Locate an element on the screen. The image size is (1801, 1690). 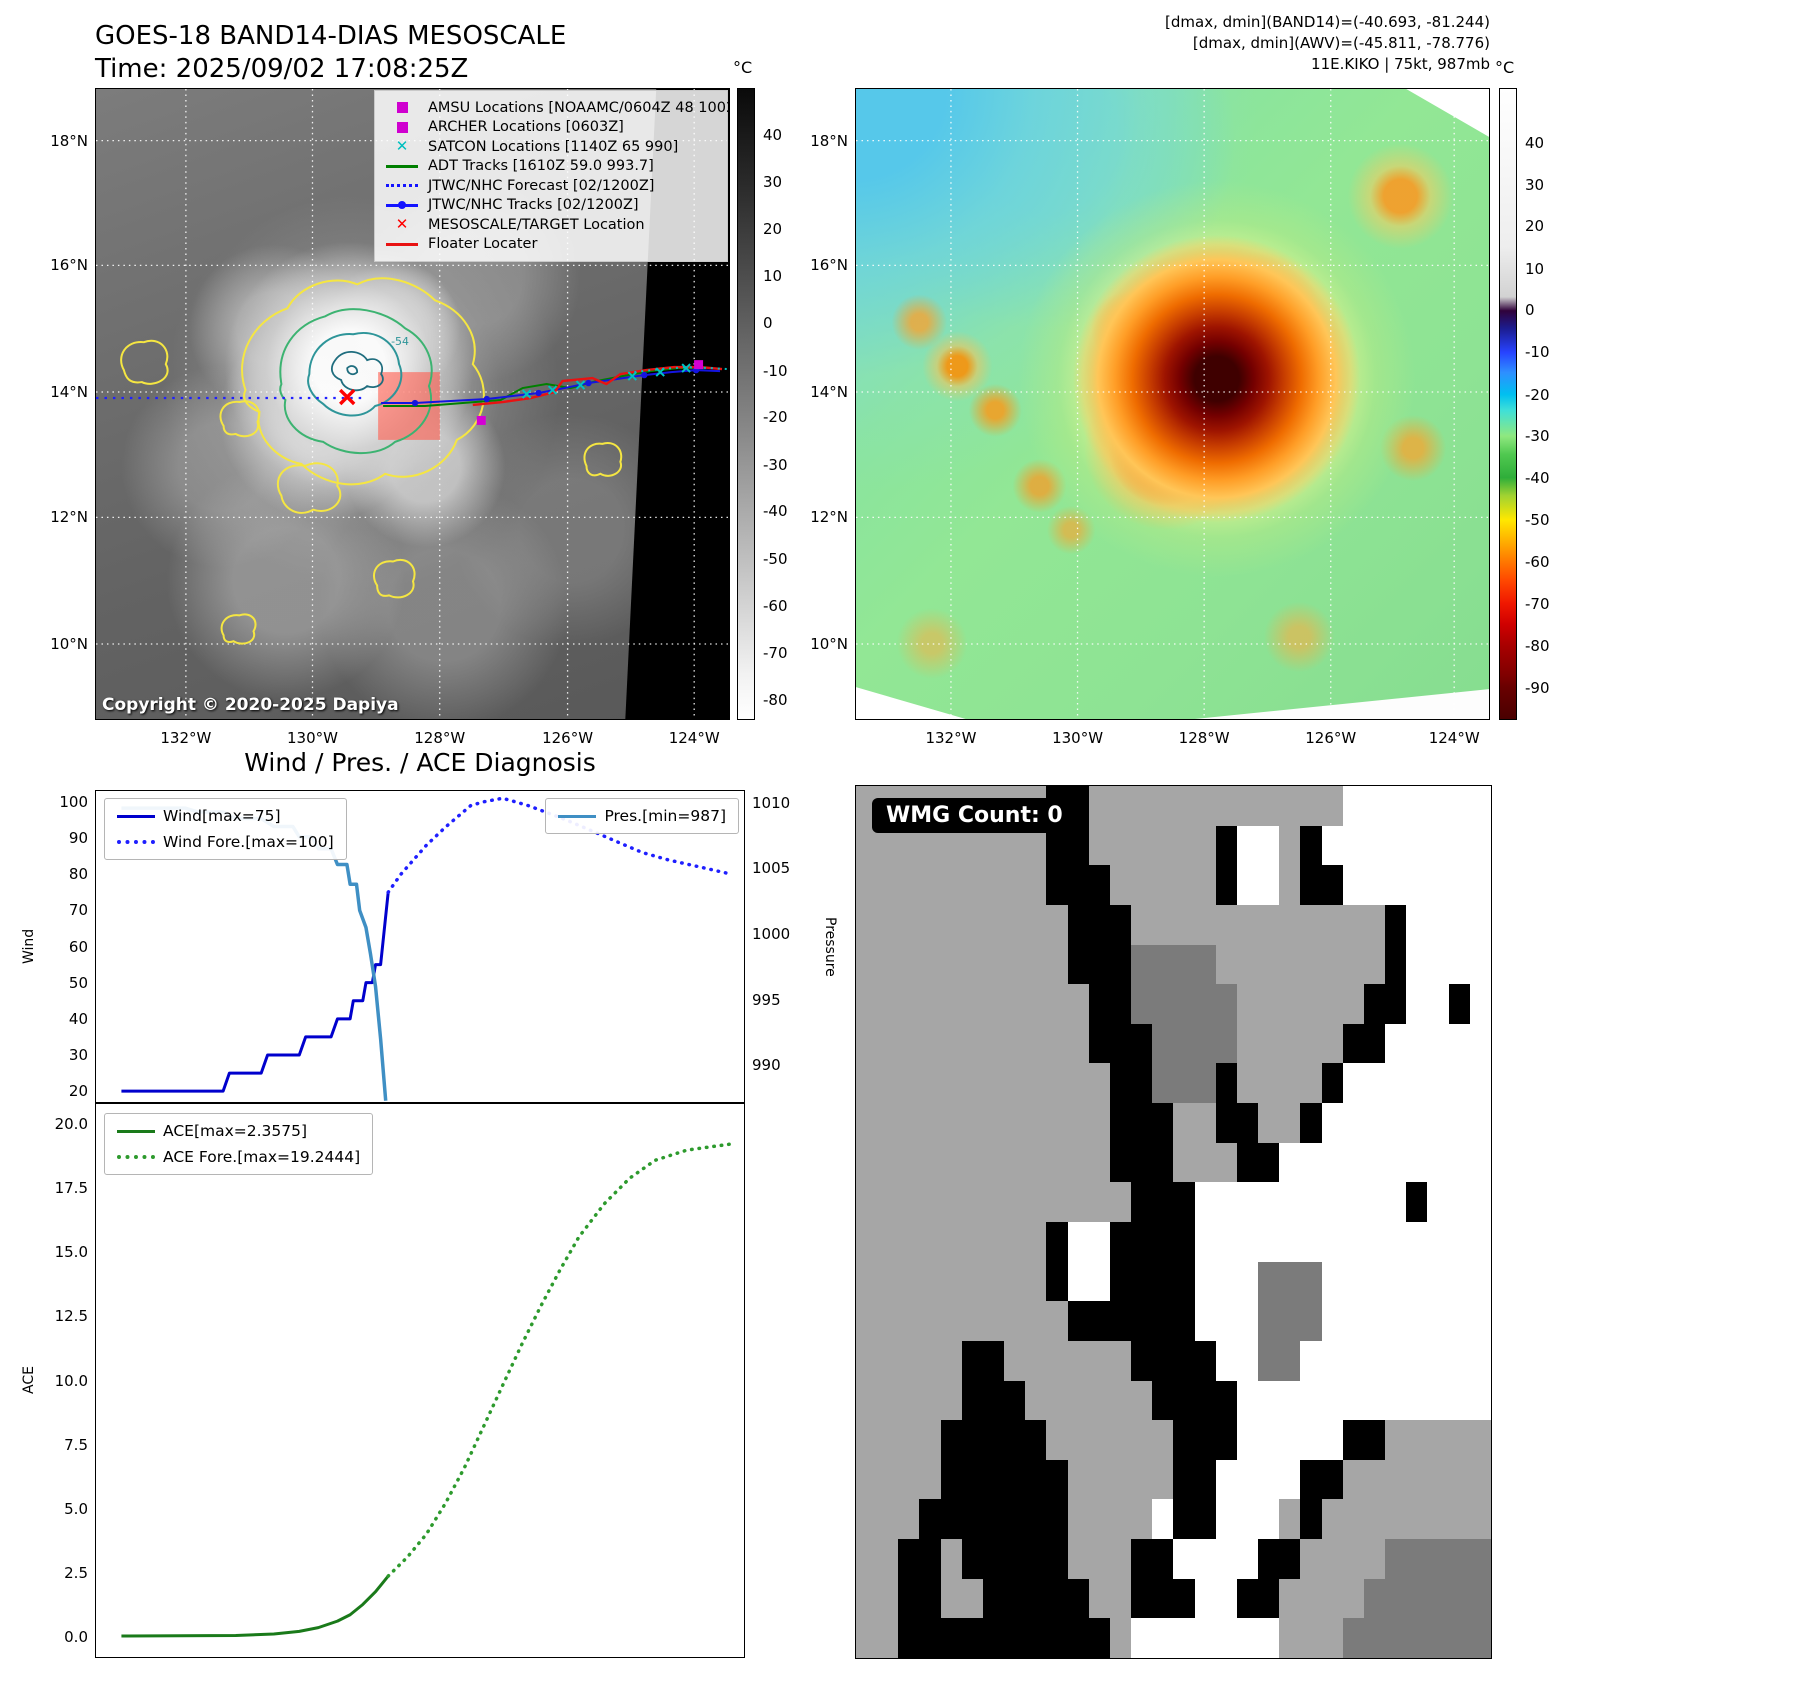
axis-tick-label: 1005 is located at coordinates (771, 868).